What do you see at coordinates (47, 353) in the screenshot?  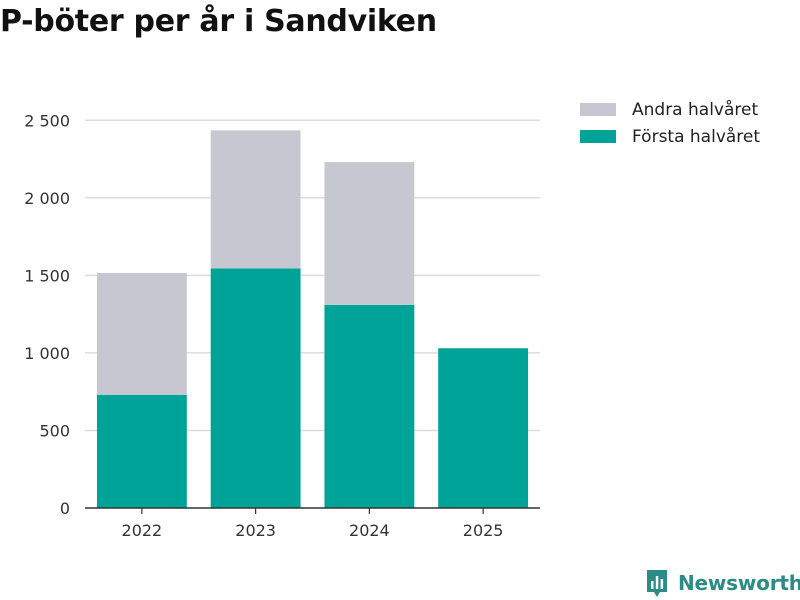 I see `y-tick-label: 1 000` at bounding box center [47, 353].